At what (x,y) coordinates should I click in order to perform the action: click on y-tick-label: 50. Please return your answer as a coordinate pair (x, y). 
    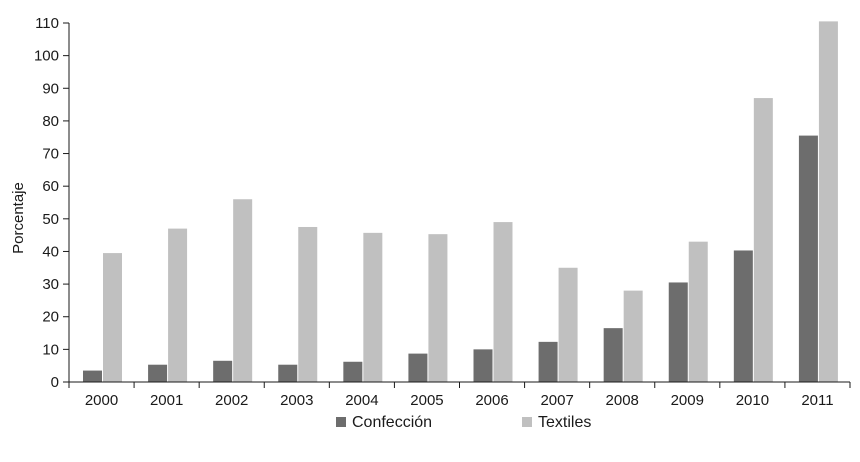
    Looking at the image, I should click on (50, 219).